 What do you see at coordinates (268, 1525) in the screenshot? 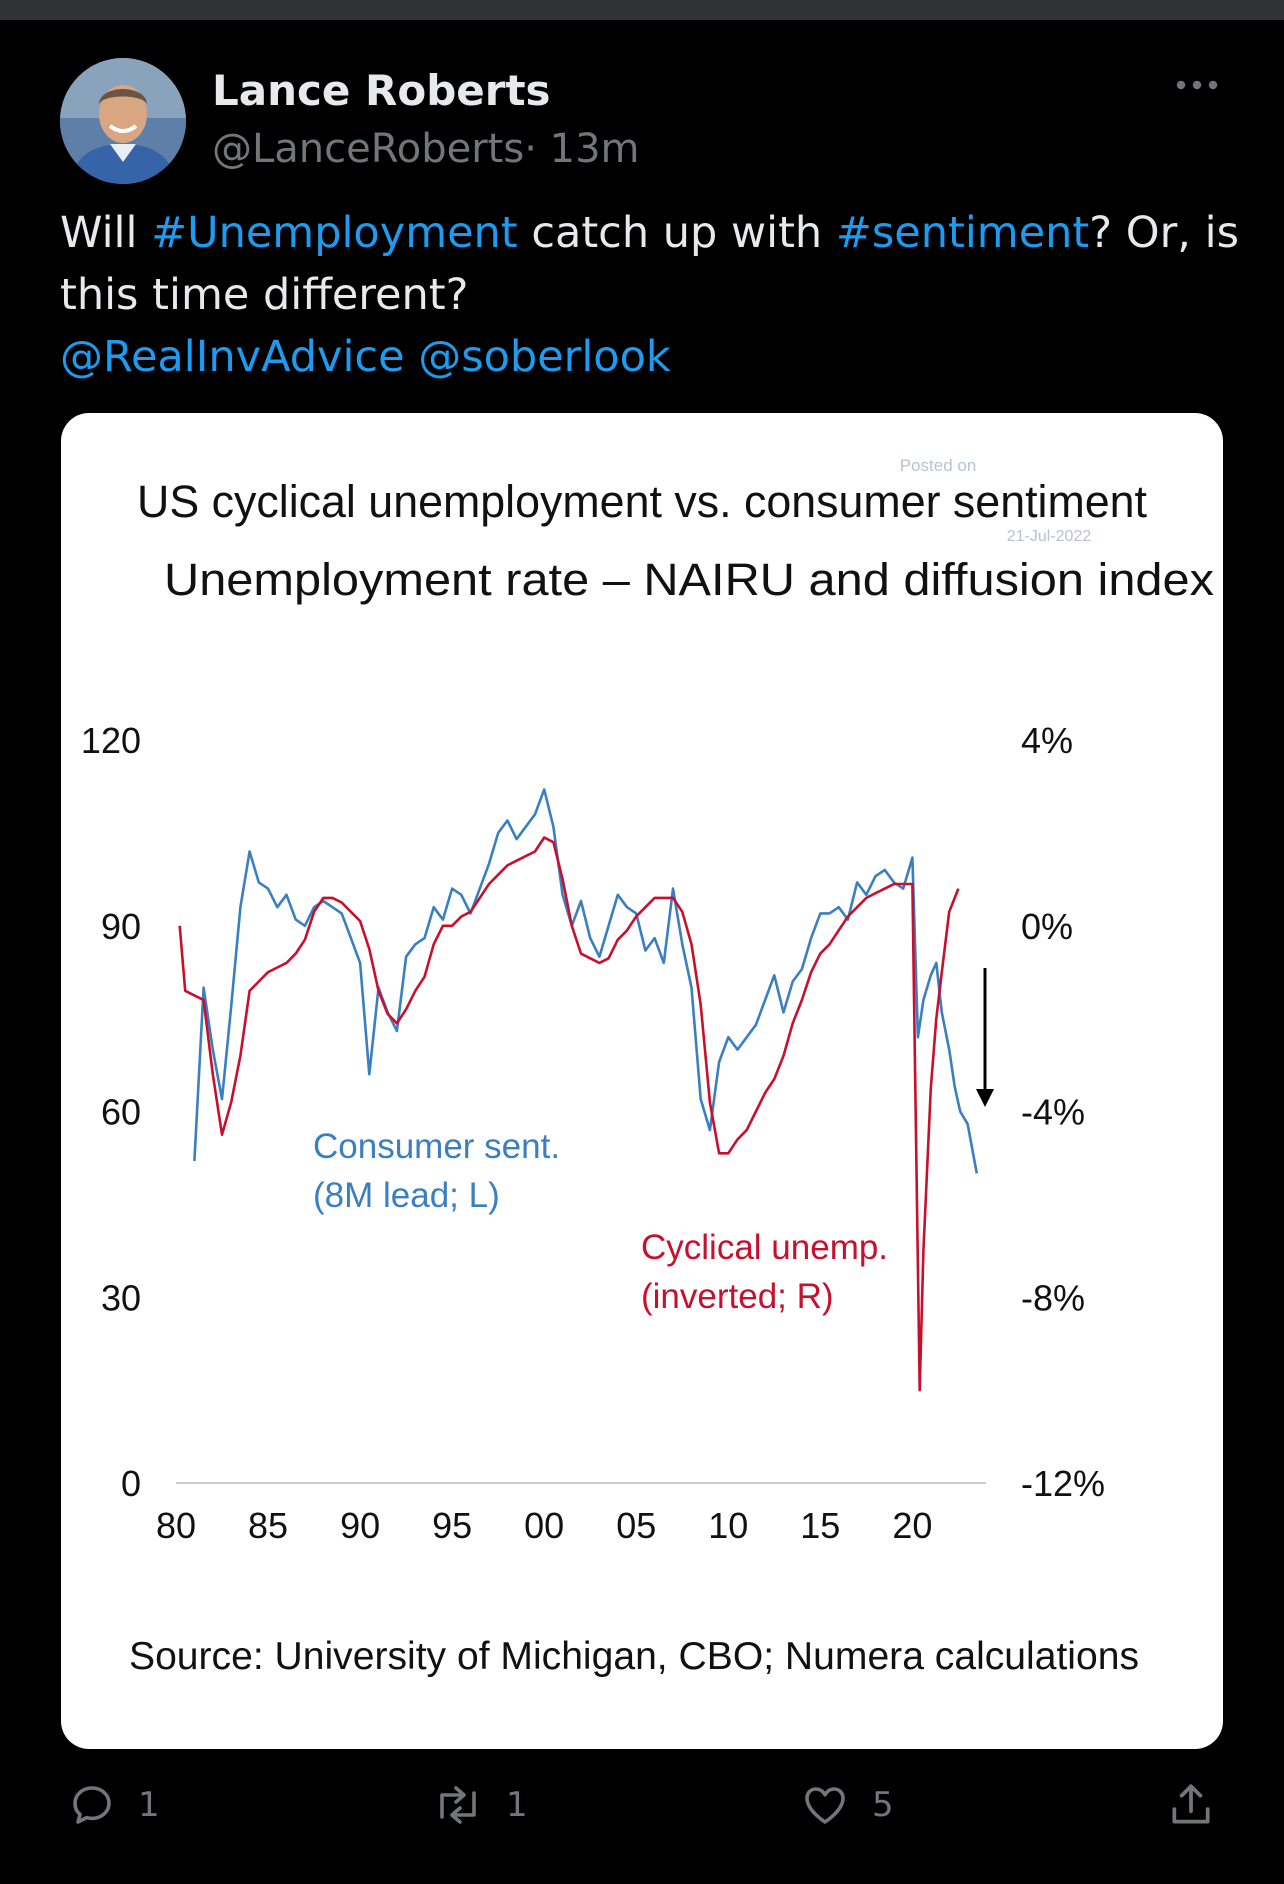
I see `x-tick-label: 85` at bounding box center [268, 1525].